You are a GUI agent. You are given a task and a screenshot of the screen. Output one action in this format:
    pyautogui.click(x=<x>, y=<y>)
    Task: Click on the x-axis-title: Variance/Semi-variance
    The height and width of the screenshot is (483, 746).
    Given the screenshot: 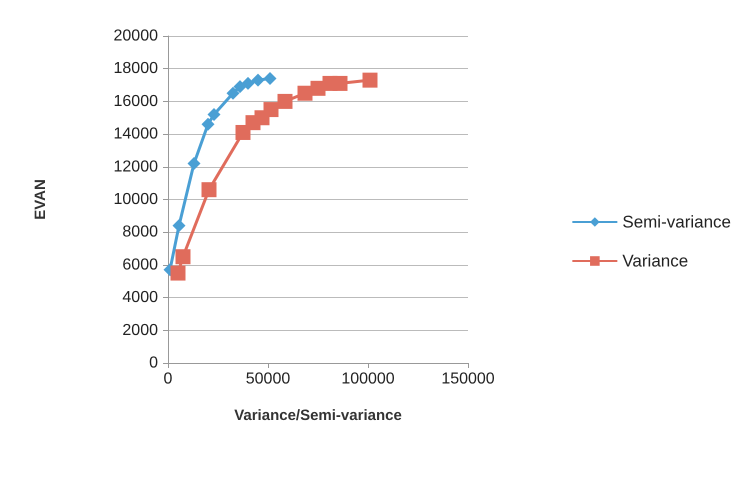 What is the action you would take?
    pyautogui.click(x=318, y=415)
    